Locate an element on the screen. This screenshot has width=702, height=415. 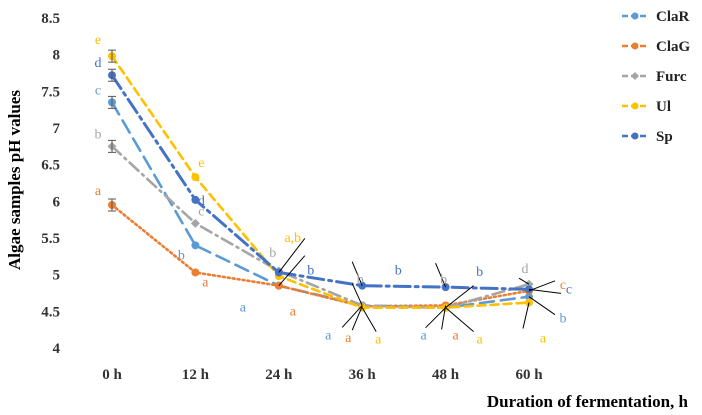
x-tick-label: 24 h is located at coordinates (279, 375).